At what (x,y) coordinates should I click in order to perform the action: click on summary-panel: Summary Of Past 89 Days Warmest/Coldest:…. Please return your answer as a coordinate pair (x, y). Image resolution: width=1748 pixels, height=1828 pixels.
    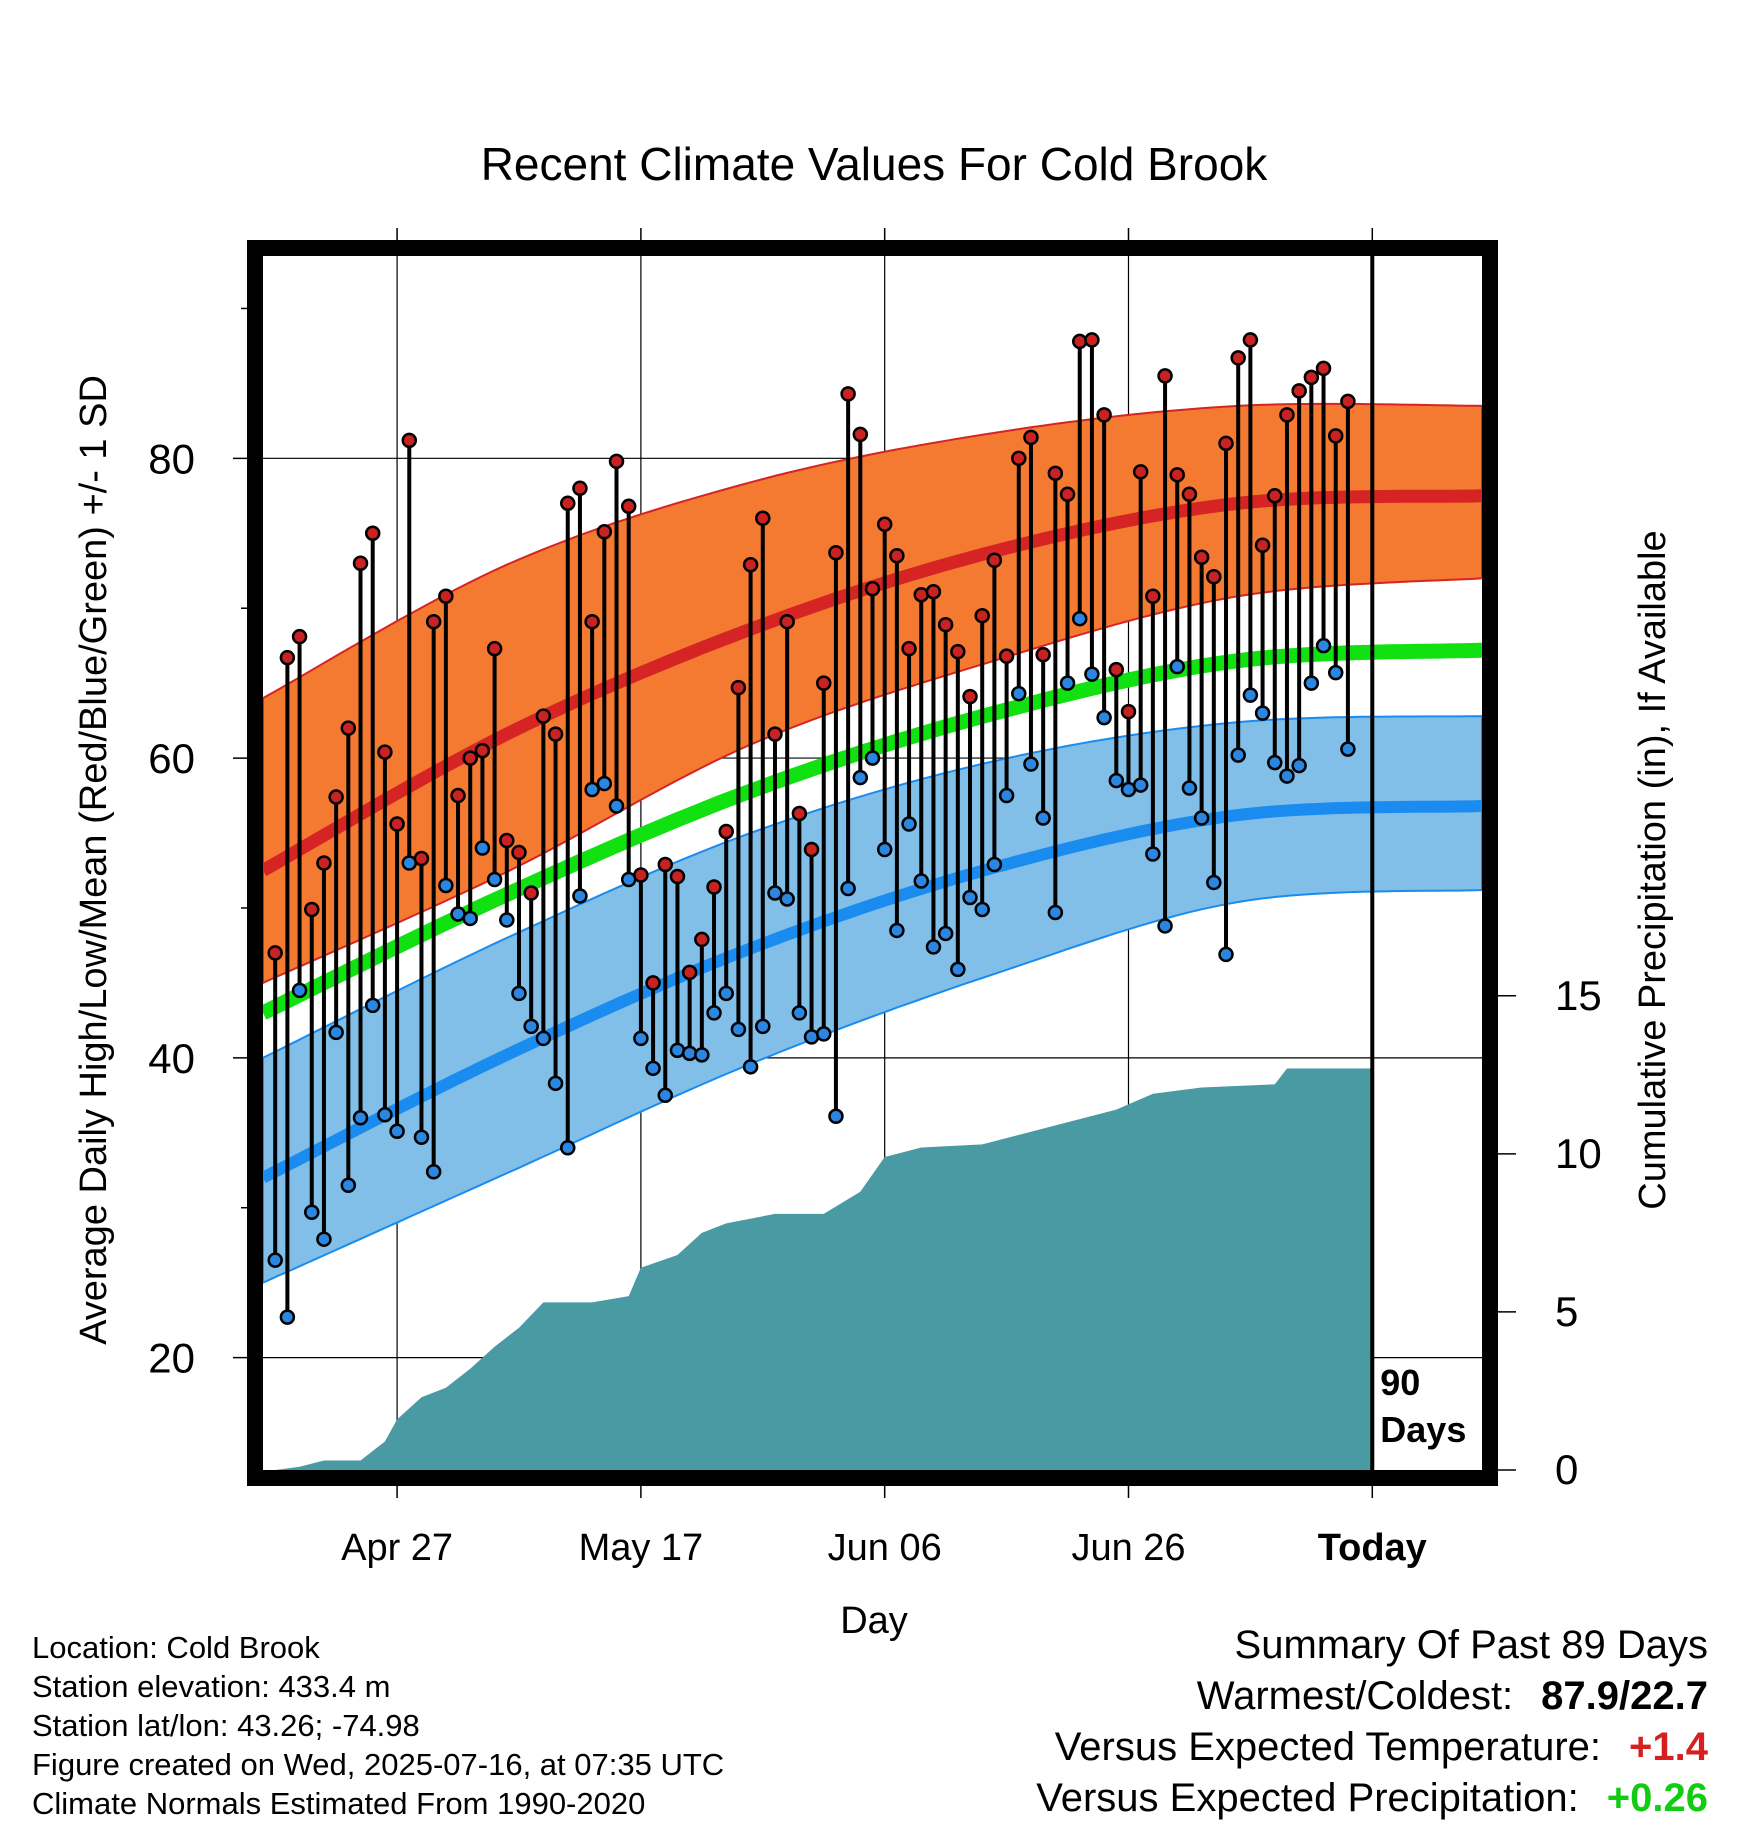
    Looking at the image, I should click on (1372, 1722).